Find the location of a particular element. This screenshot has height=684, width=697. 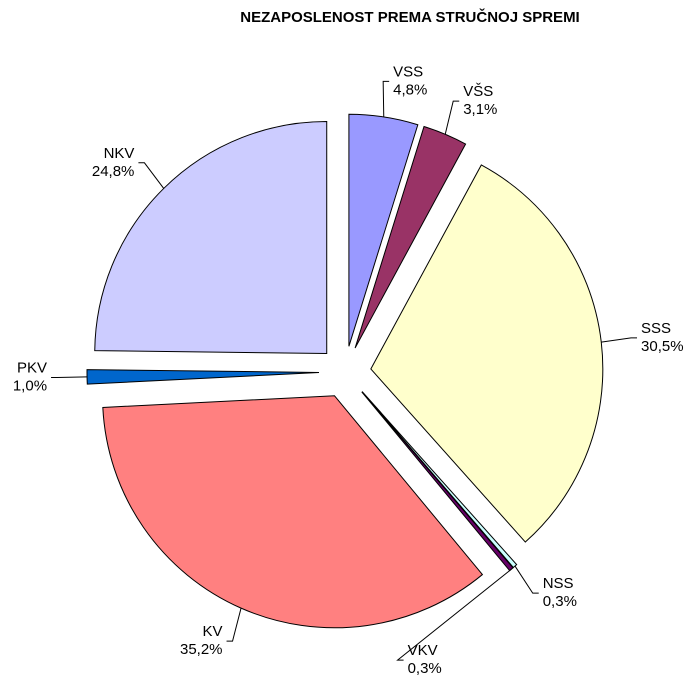

value-label: 1,0% is located at coordinates (30, 386).